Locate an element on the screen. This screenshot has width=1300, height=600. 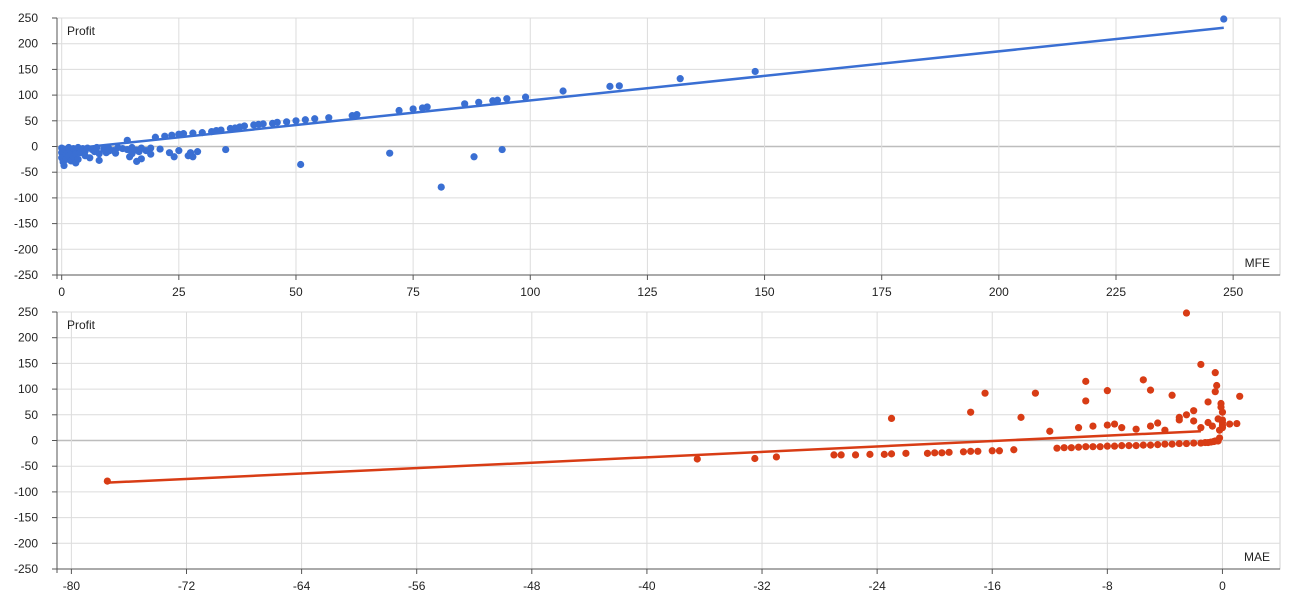
y-tick-label: -150 is located at coordinates (26, 224).